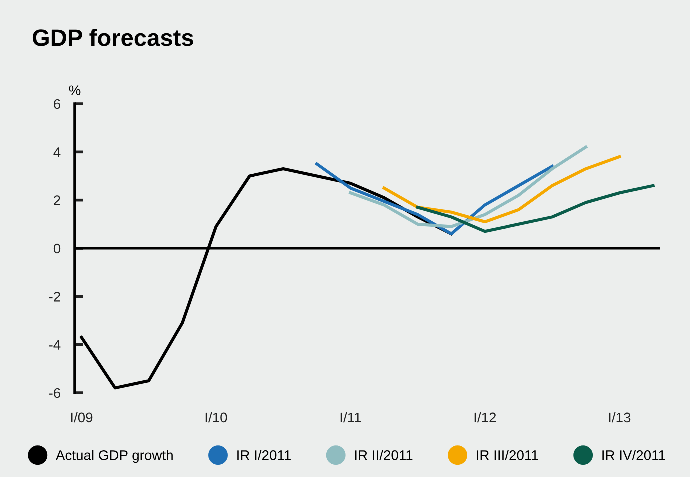  Describe the element at coordinates (75, 91) in the screenshot. I see `y-axis-title: %` at that location.